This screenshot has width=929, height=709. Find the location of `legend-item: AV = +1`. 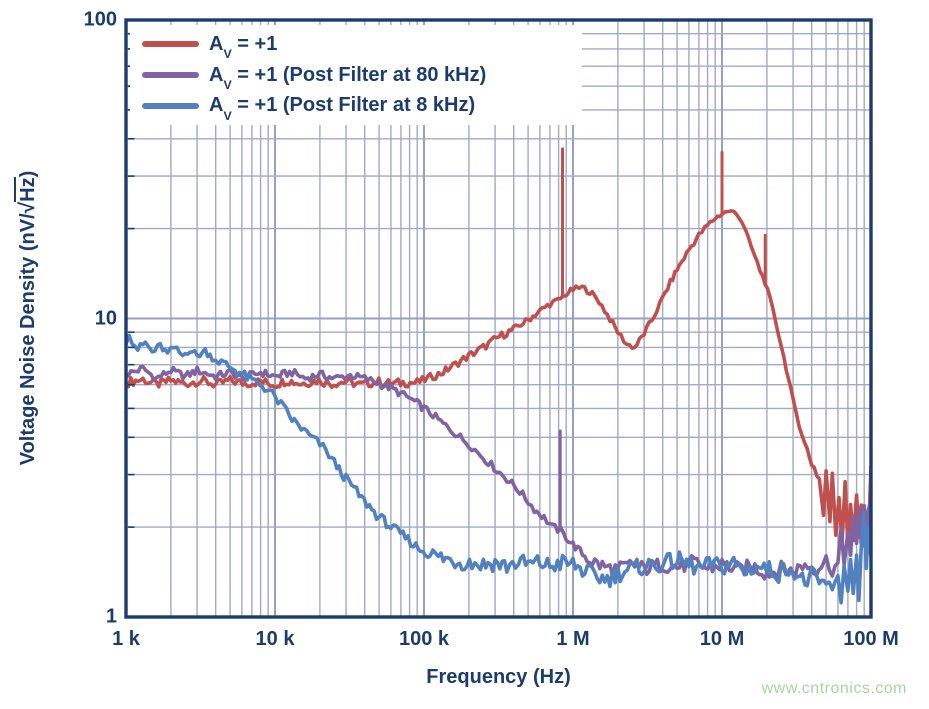

legend-item: AV = +1 is located at coordinates (362, 47).